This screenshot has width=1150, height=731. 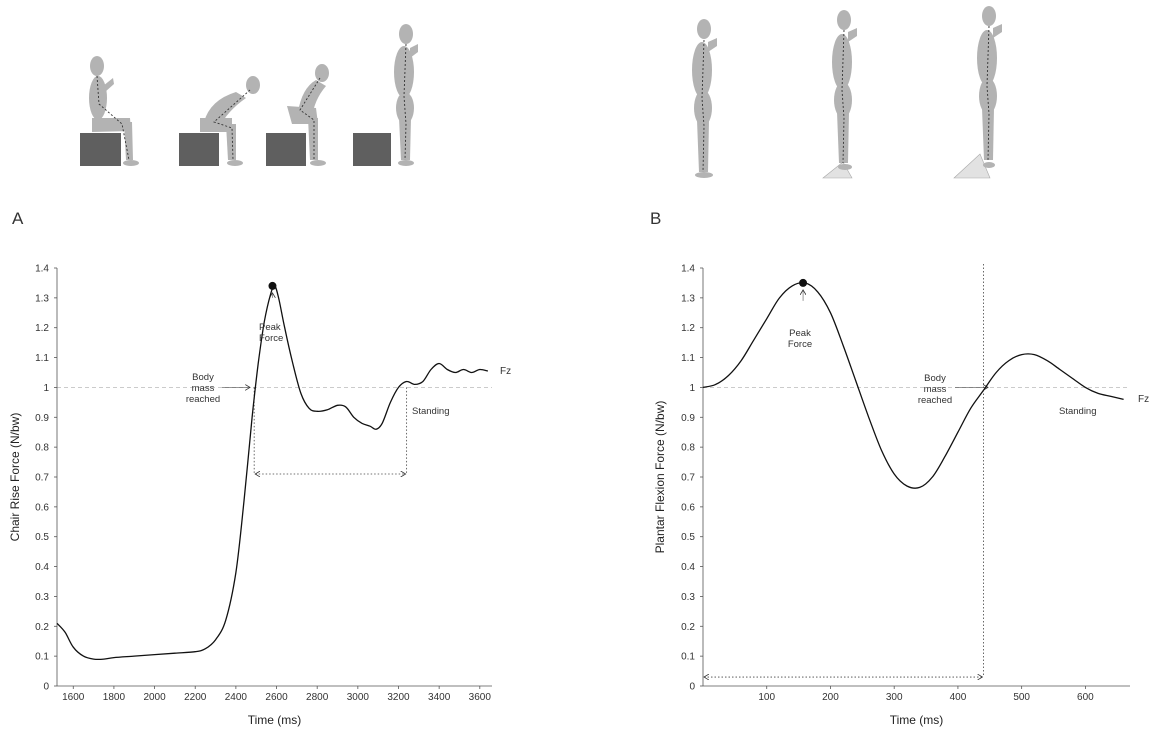 What do you see at coordinates (839, 94) in the screenshot?
I see `figure-heel-raise-half-illustration` at bounding box center [839, 94].